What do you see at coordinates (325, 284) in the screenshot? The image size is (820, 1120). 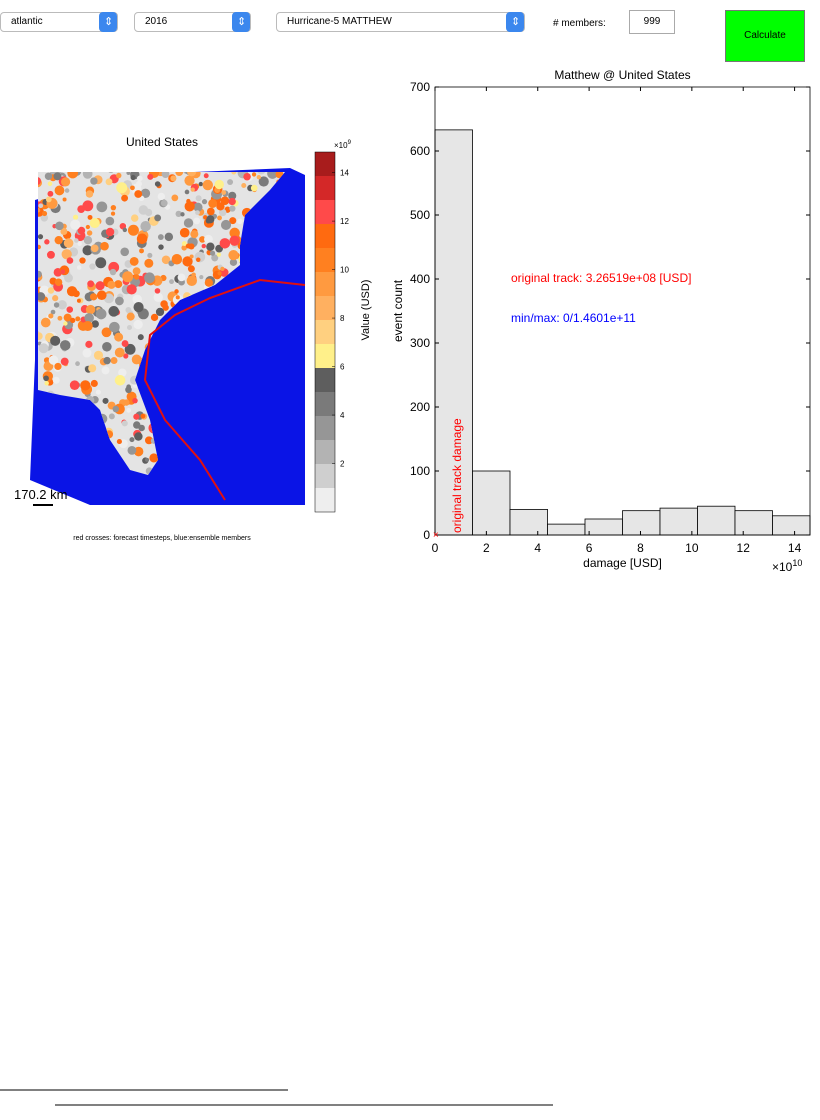 I see `colorbar-segment` at bounding box center [325, 284].